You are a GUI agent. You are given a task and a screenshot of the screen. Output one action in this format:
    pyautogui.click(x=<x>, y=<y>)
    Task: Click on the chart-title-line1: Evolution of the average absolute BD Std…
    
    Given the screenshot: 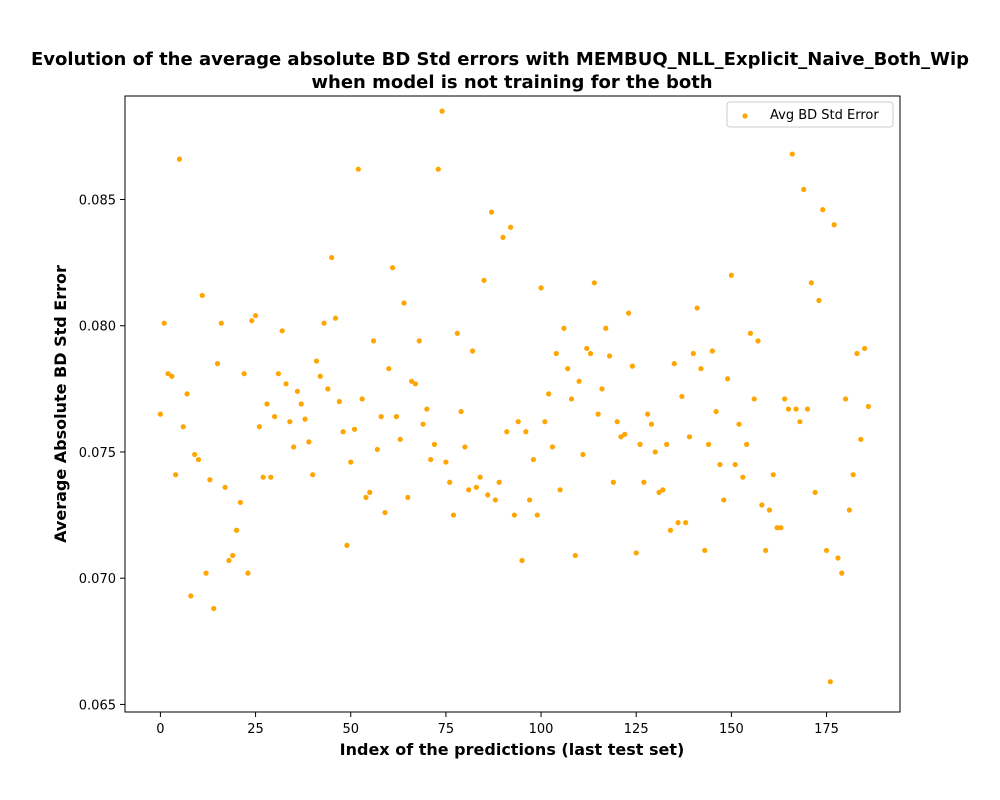 What is the action you would take?
    pyautogui.click(x=500, y=59)
    